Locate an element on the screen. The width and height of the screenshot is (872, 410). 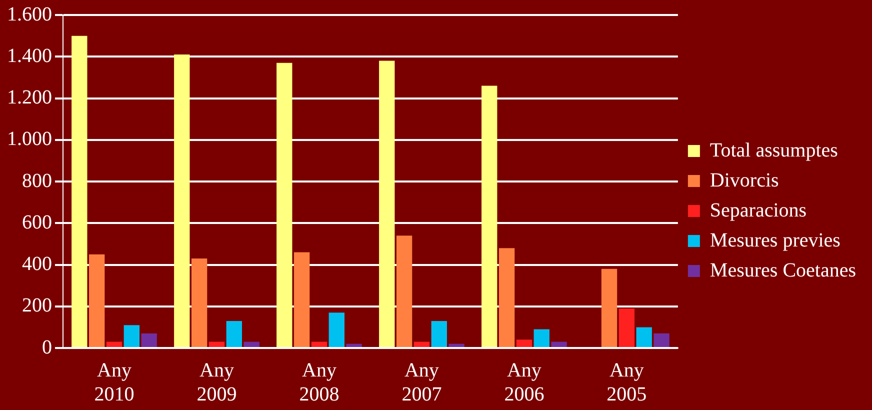
legend-label: Divorcis is located at coordinates (745, 180).